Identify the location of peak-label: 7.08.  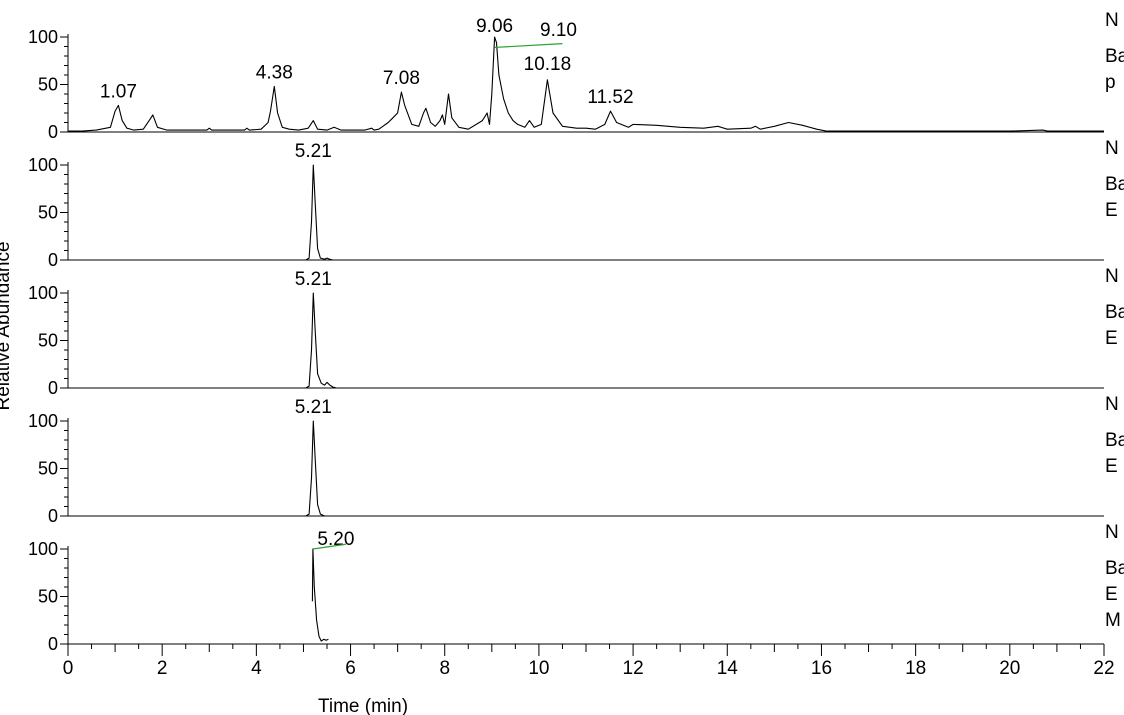
(401, 78).